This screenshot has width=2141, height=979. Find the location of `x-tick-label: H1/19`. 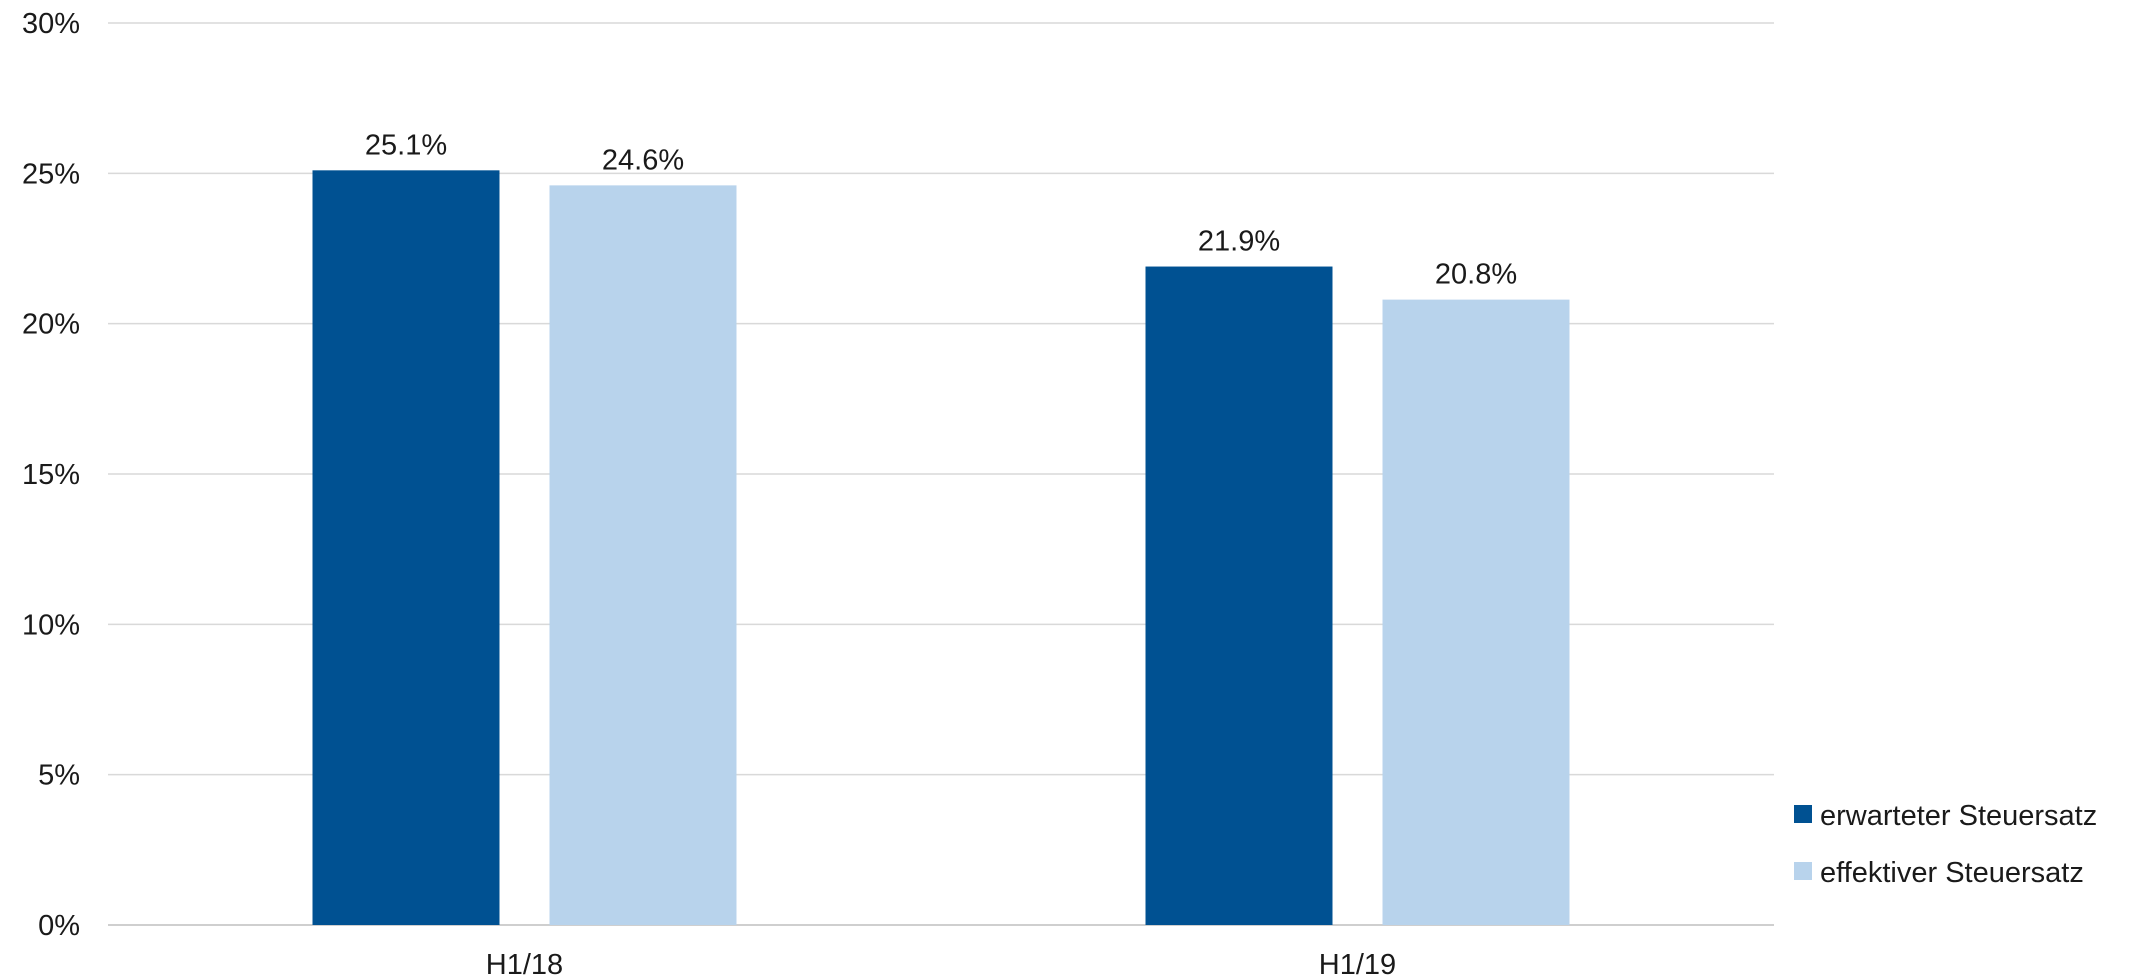

x-tick-label: H1/19 is located at coordinates (1357, 964).